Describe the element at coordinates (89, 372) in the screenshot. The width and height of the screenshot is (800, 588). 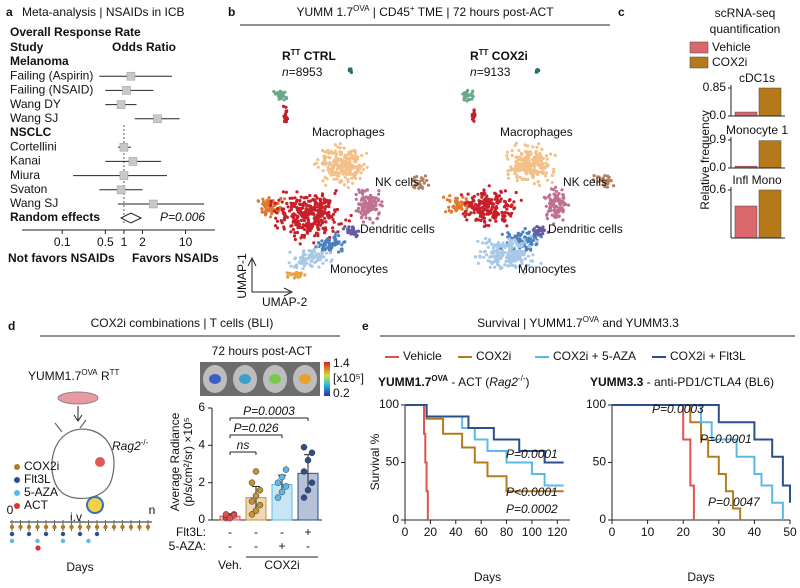
I see `text-part: OVA` at that location.